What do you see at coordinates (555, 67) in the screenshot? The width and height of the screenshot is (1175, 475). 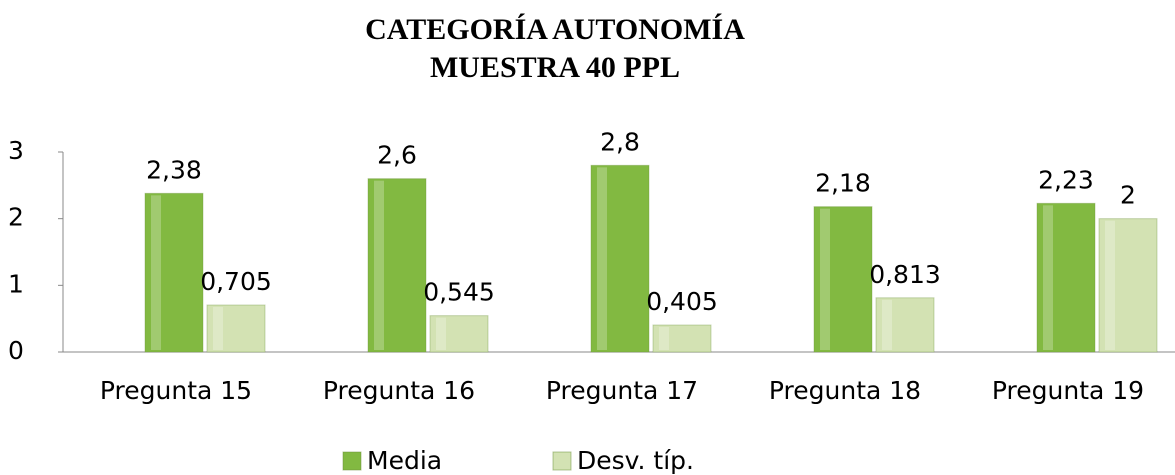 I see `chart-subtitle: MUESTRA 40 PPL` at bounding box center [555, 67].